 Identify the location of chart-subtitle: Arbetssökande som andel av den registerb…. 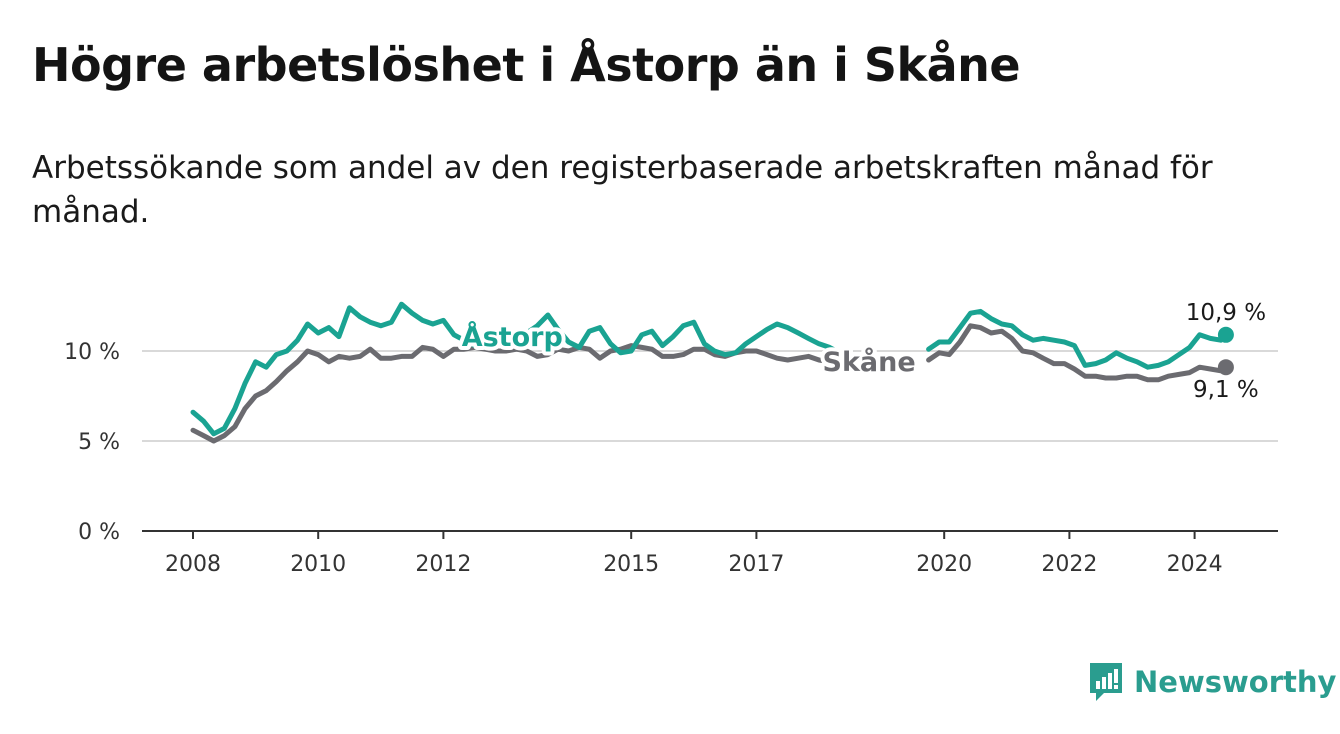
(622, 190).